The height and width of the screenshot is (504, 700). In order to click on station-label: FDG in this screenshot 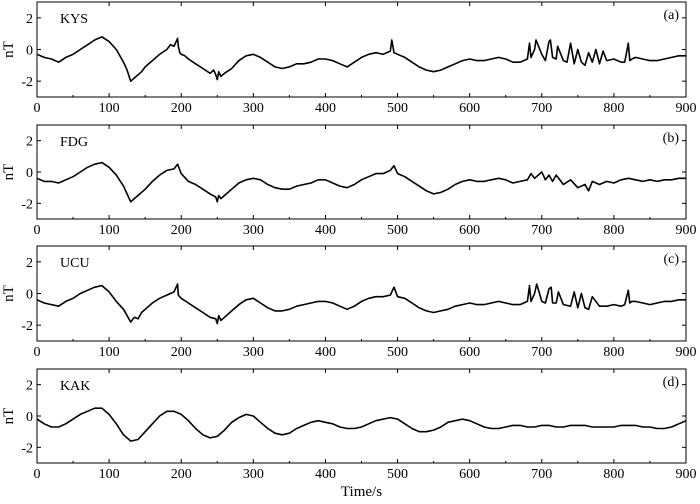, I will do `click(74, 142)`.